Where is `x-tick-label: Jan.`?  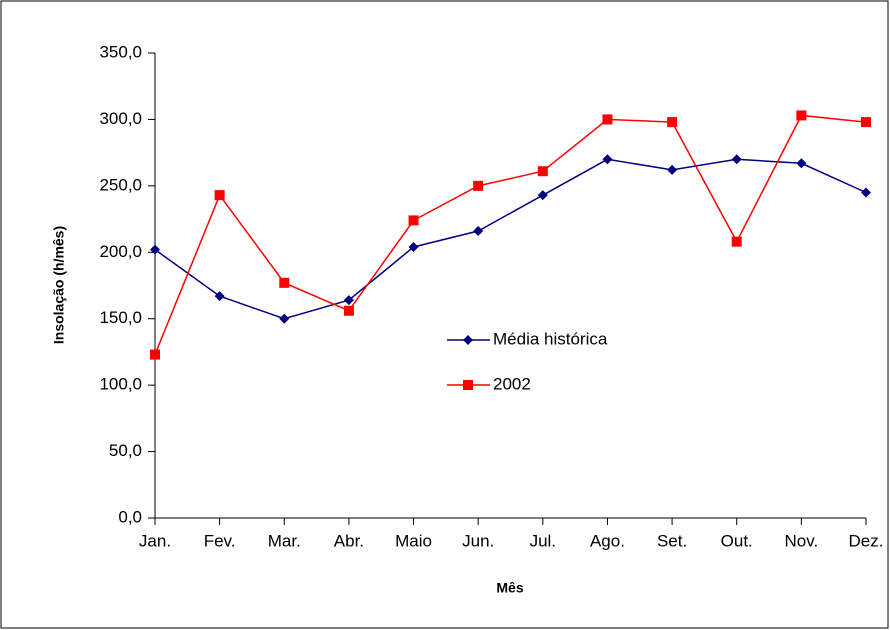
x-tick-label: Jan. is located at coordinates (155, 540).